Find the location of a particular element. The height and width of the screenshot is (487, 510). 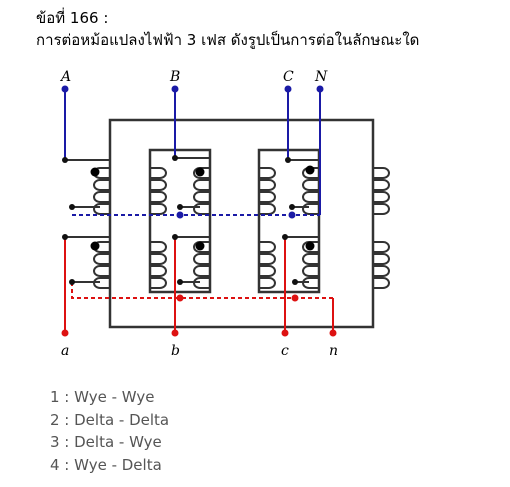

secondary-coils is located at coordinates (241, 265).